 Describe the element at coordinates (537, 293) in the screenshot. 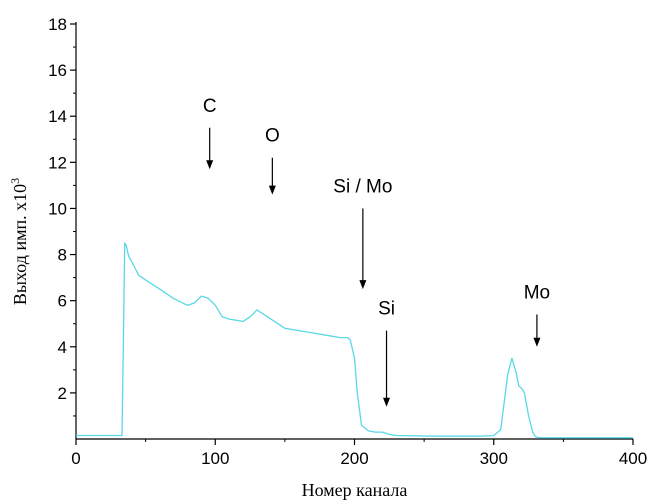

I see `annotation-label: Mo` at that location.